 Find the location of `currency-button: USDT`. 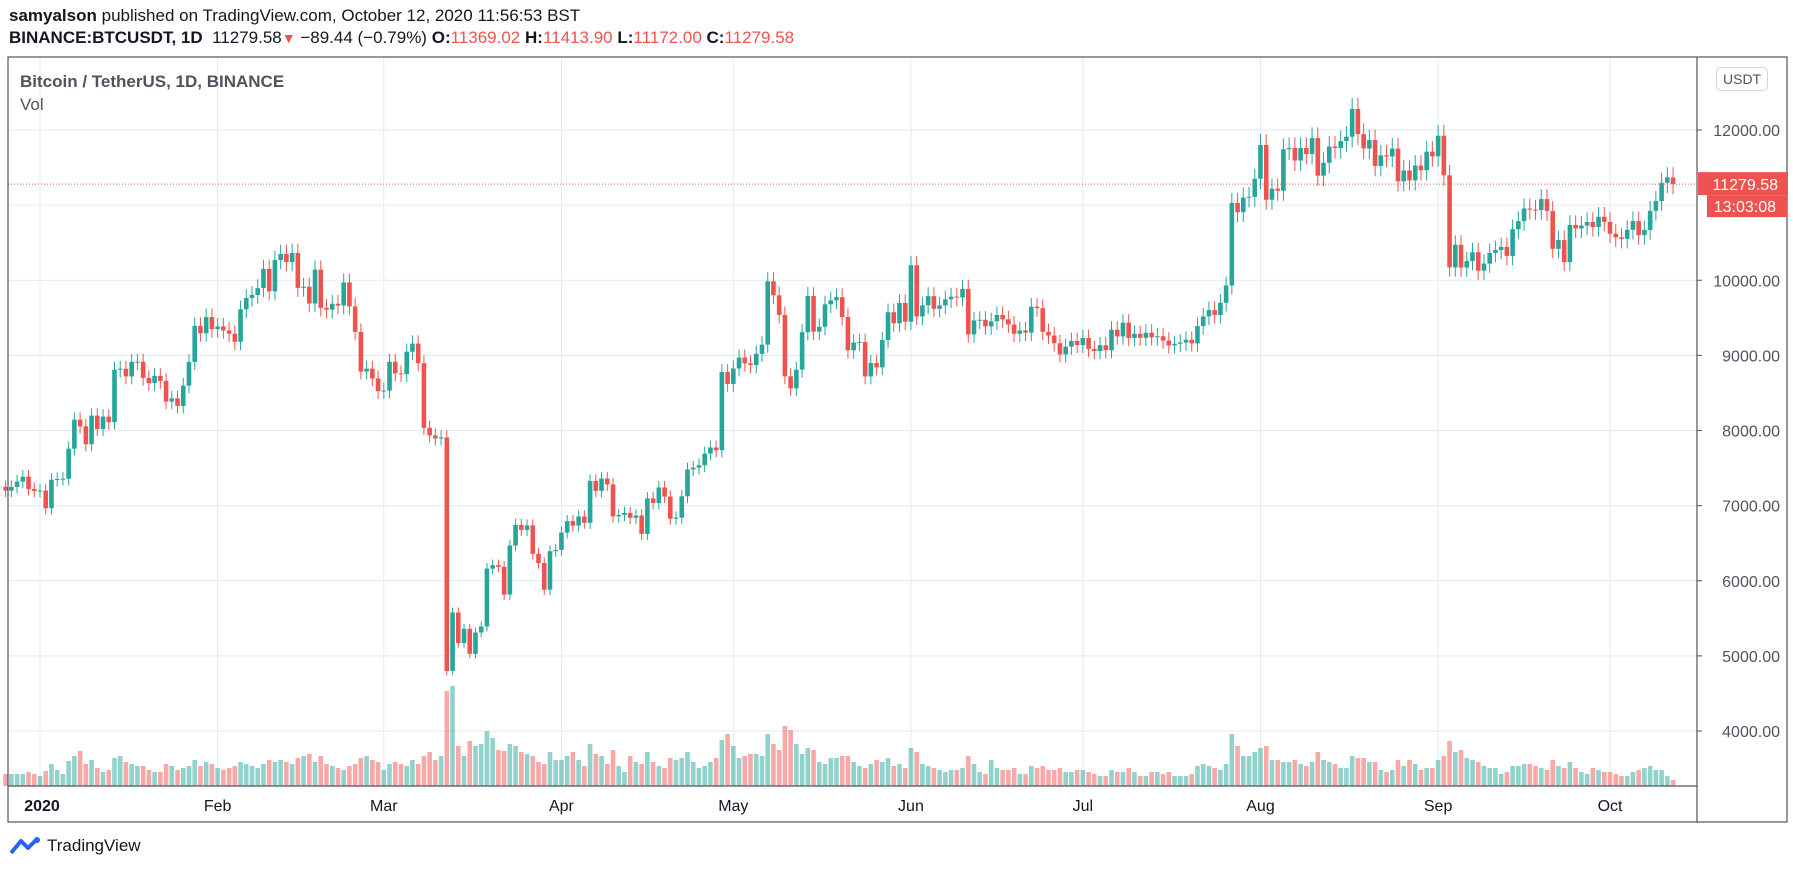

currency-button: USDT is located at coordinates (1742, 79).